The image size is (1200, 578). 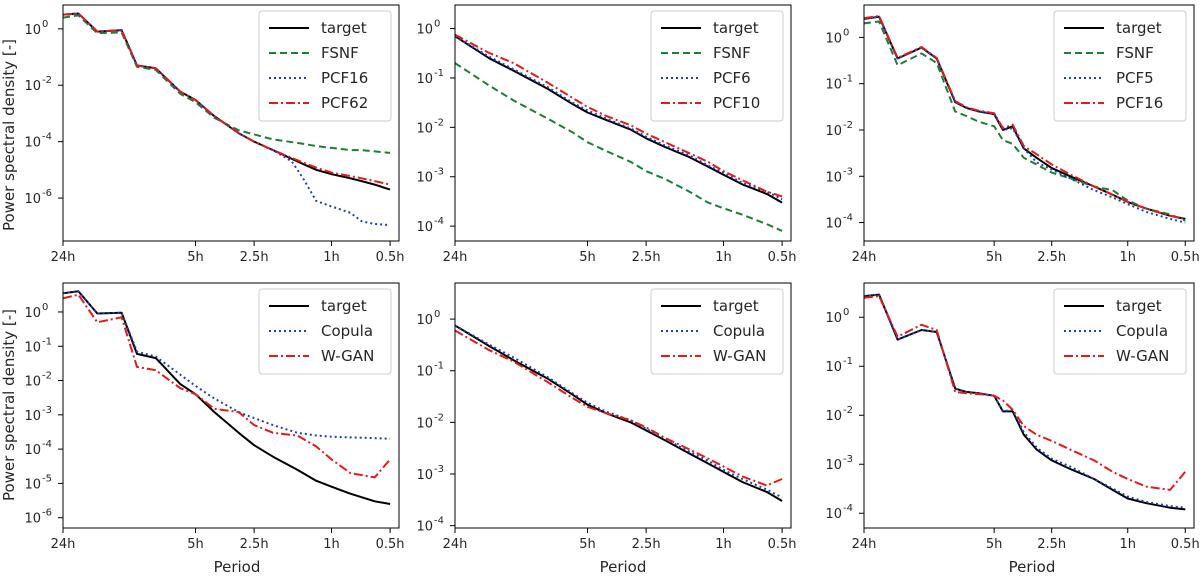 What do you see at coordinates (732, 78) in the screenshot?
I see `legend-label-pcf6: PCF6` at bounding box center [732, 78].